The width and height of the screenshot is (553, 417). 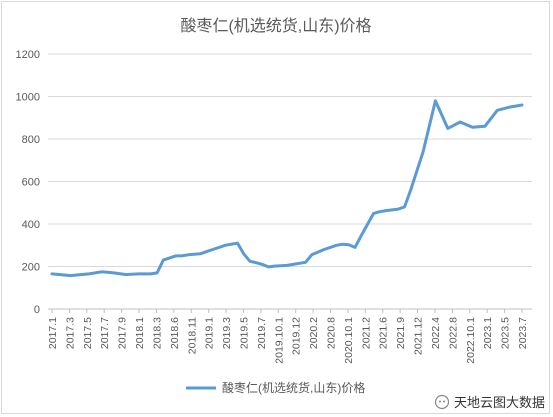 I want to click on x-tick-label: 2022.4, so click(x=436, y=333).